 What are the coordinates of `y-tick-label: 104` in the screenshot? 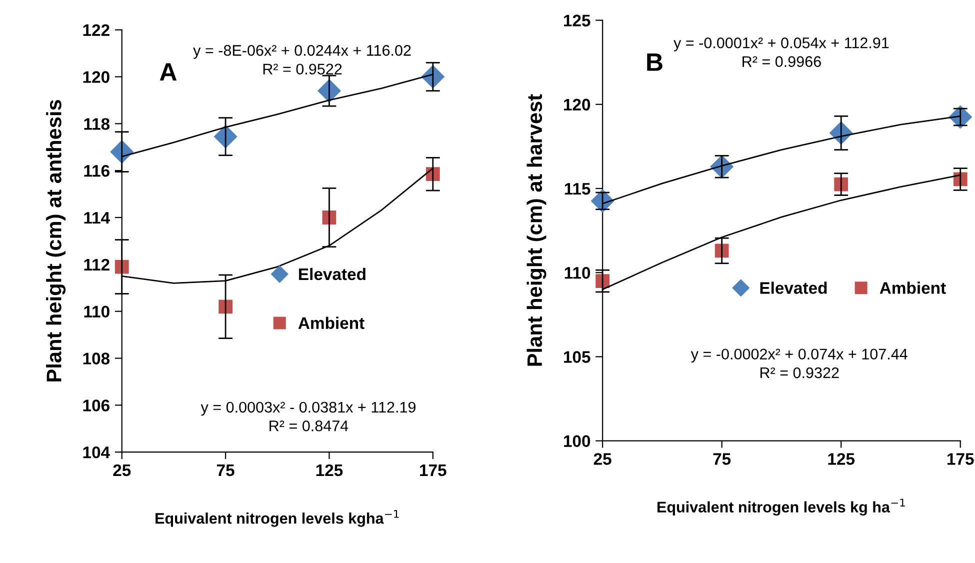 It's located at (96, 452).